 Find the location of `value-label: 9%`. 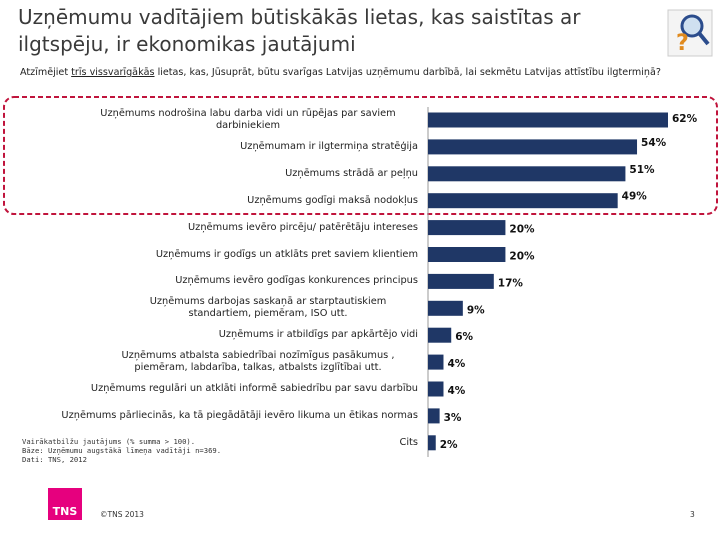

value-label: 9% is located at coordinates (476, 310).